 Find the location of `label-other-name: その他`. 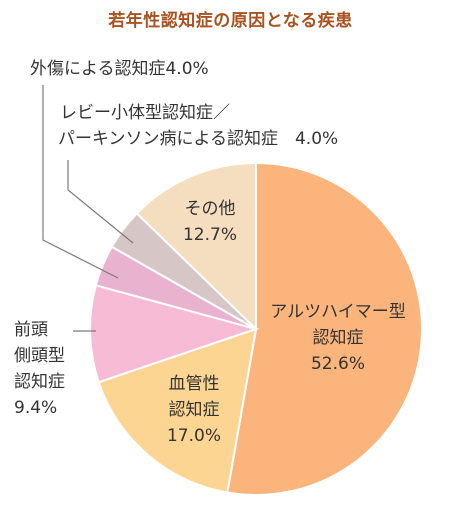

label-other-name: その他 is located at coordinates (210, 209).